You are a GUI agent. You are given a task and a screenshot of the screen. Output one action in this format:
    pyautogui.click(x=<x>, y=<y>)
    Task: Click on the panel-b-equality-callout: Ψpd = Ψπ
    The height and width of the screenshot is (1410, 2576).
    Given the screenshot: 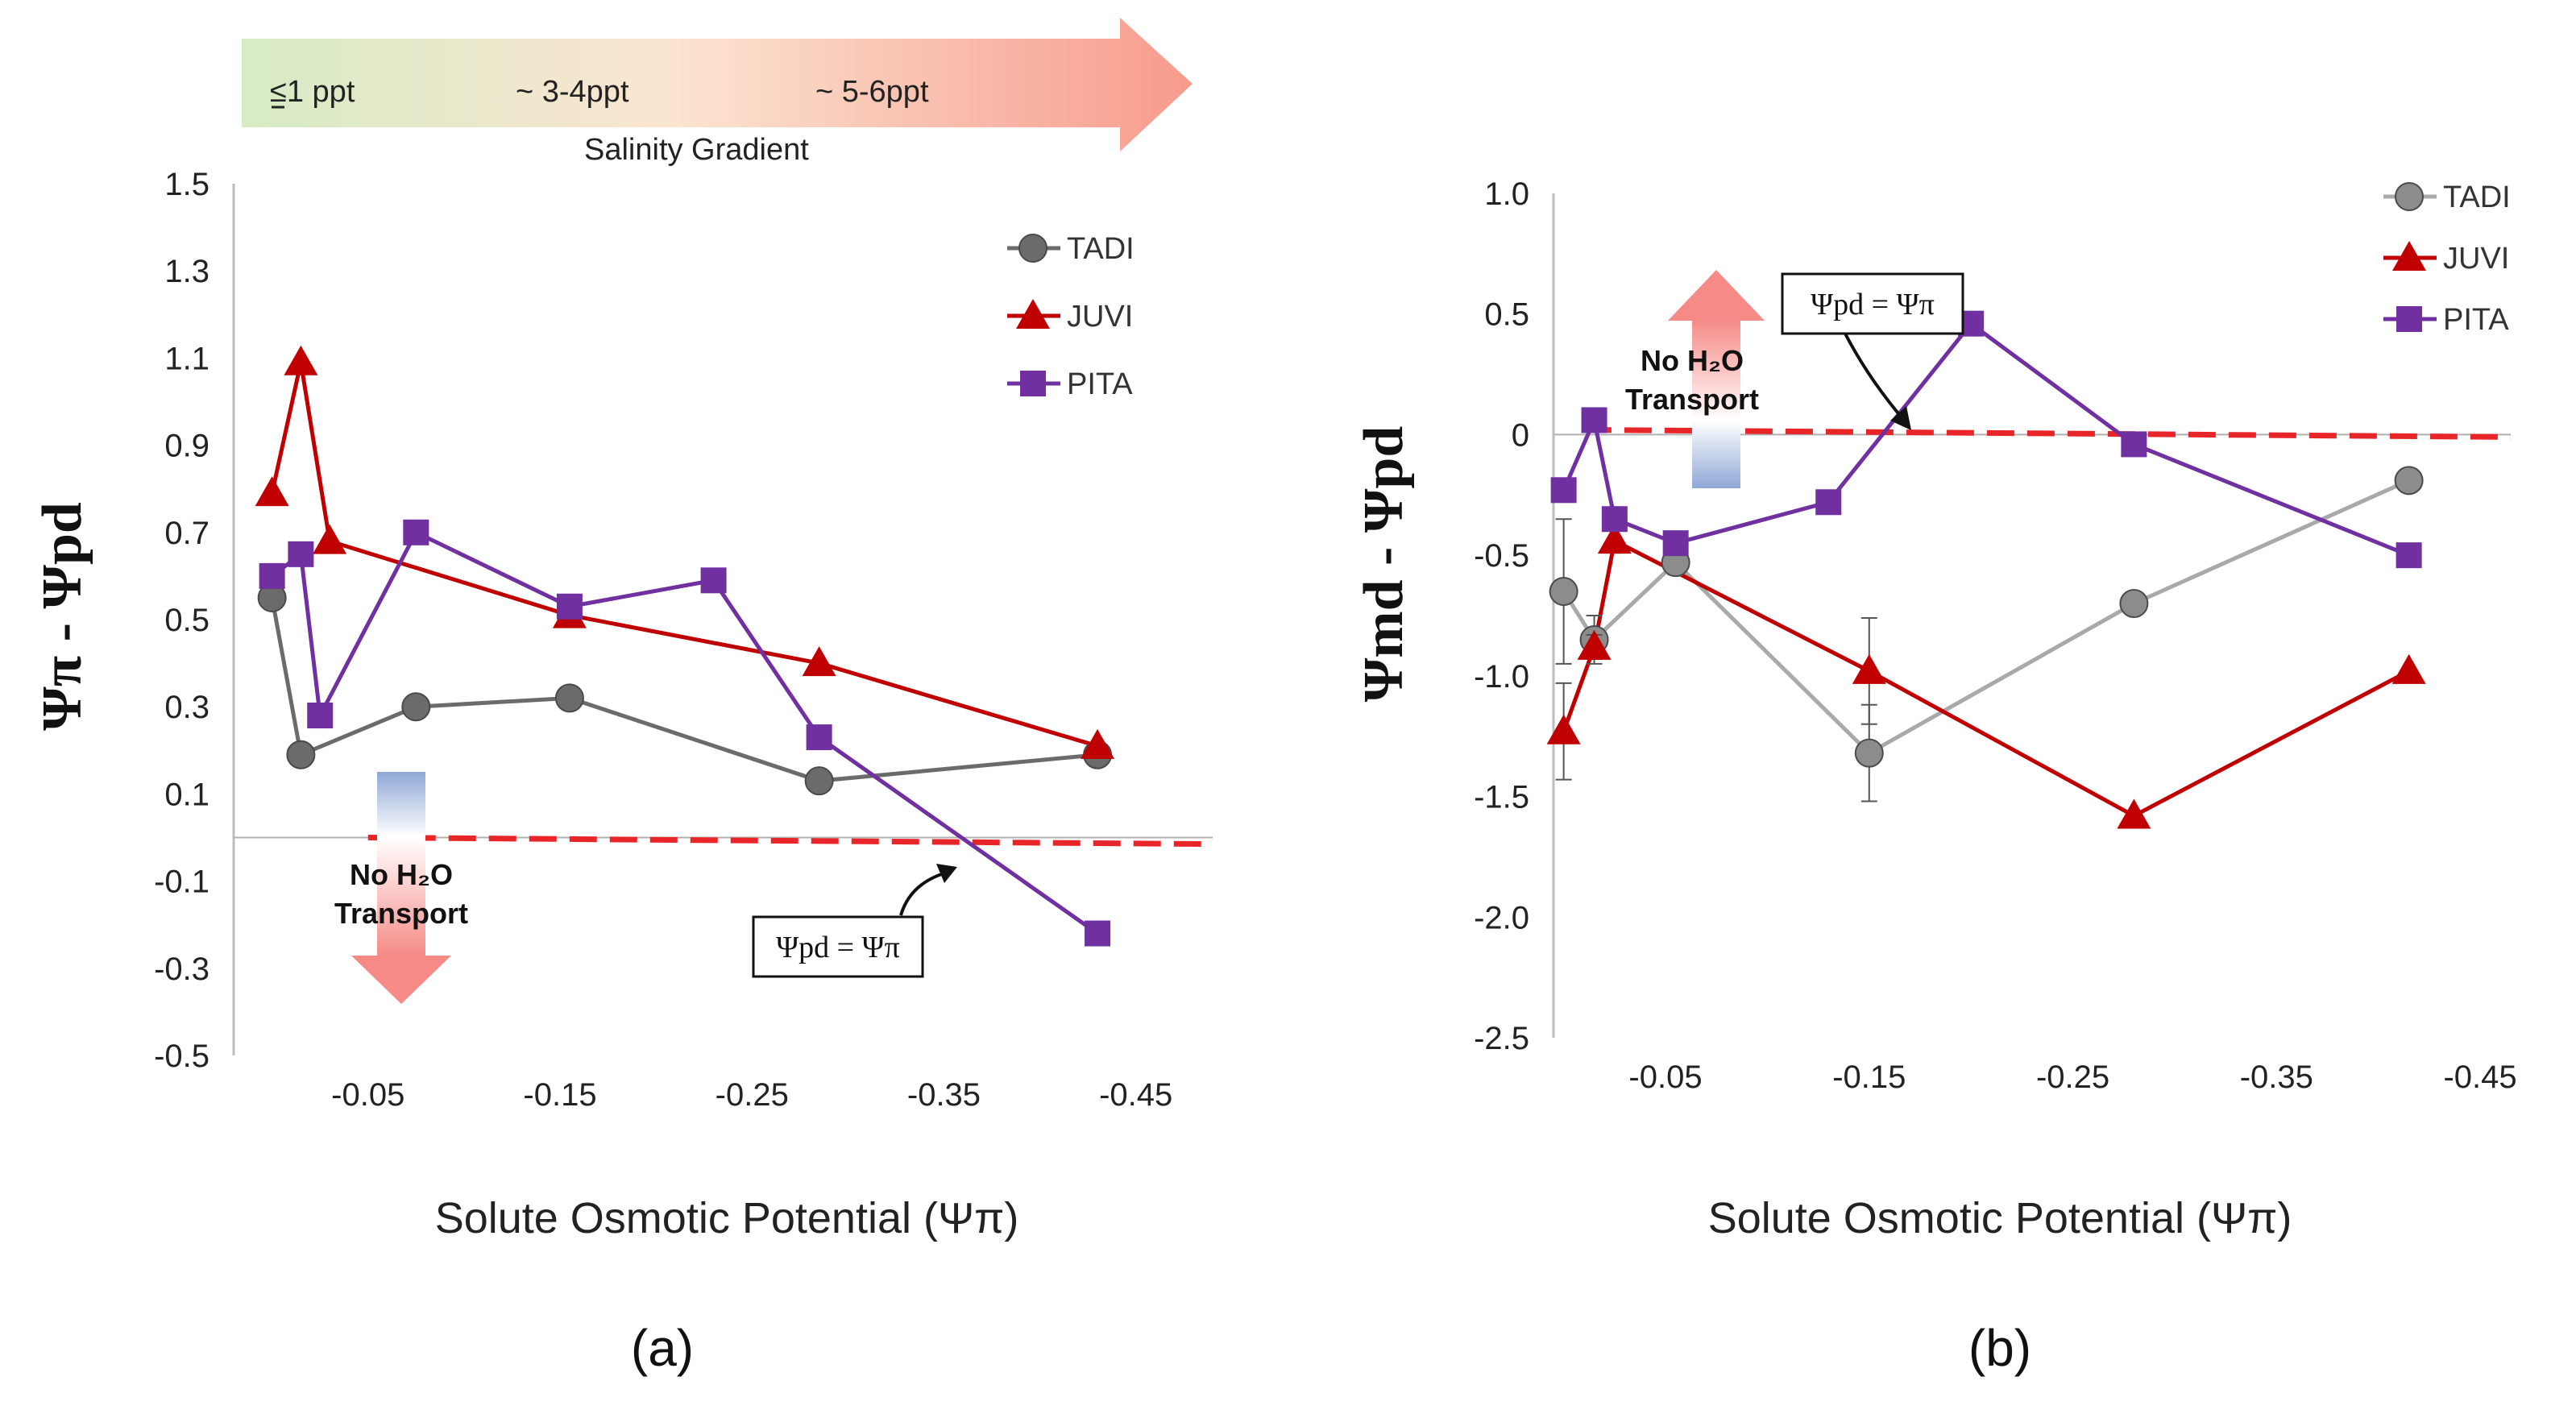 What is the action you would take?
    pyautogui.click(x=1872, y=351)
    